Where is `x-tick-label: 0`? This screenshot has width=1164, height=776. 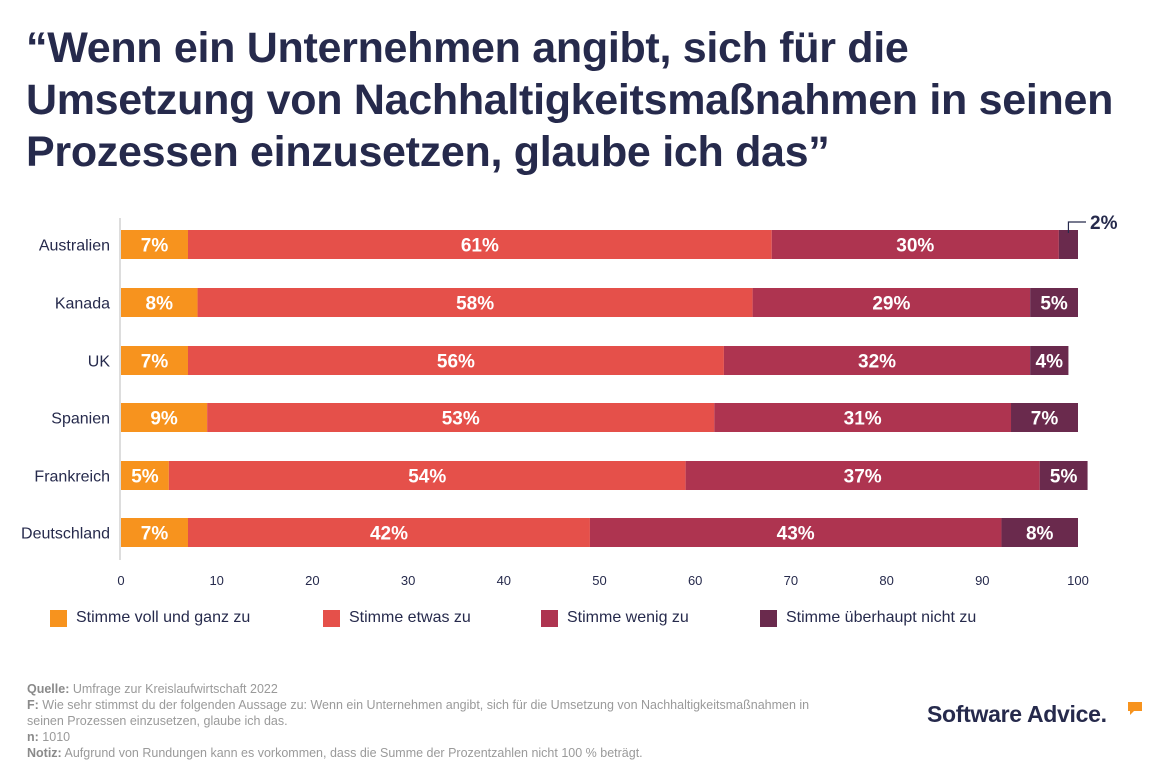 x-tick-label: 0 is located at coordinates (120, 580).